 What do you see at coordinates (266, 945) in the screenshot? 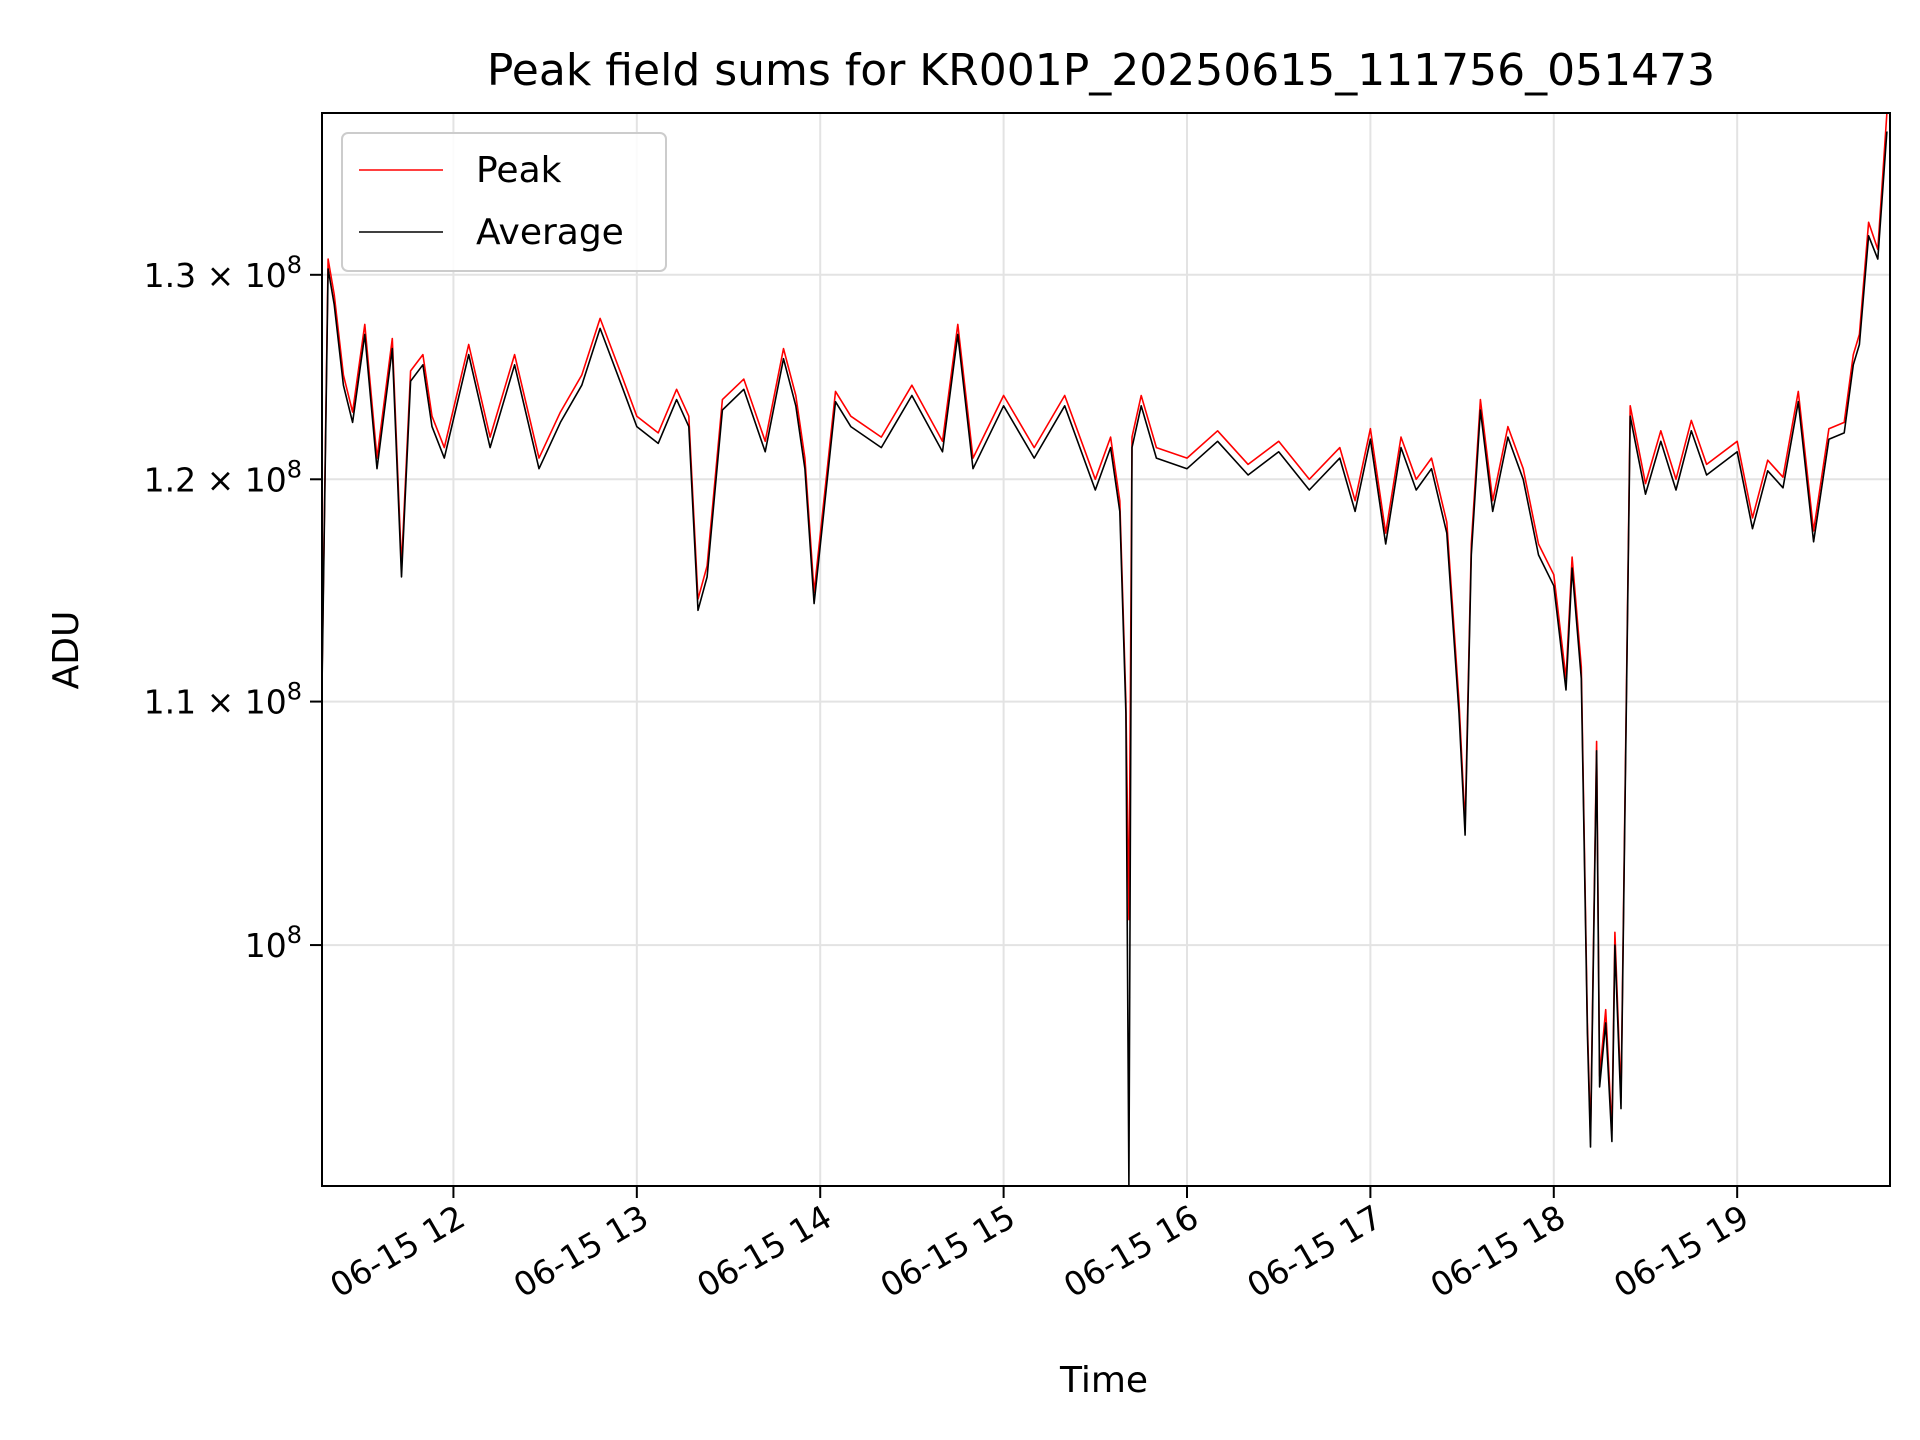
I see `y-tick-mantissa: 10` at bounding box center [266, 945].